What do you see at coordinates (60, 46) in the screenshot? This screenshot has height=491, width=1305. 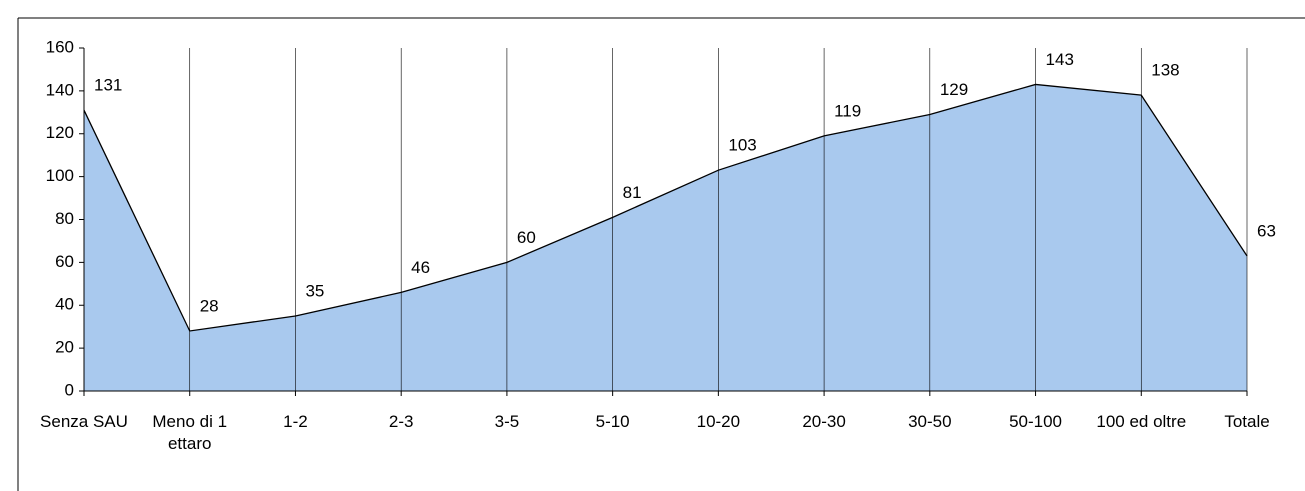 I see `y-tick-label: 160` at bounding box center [60, 46].